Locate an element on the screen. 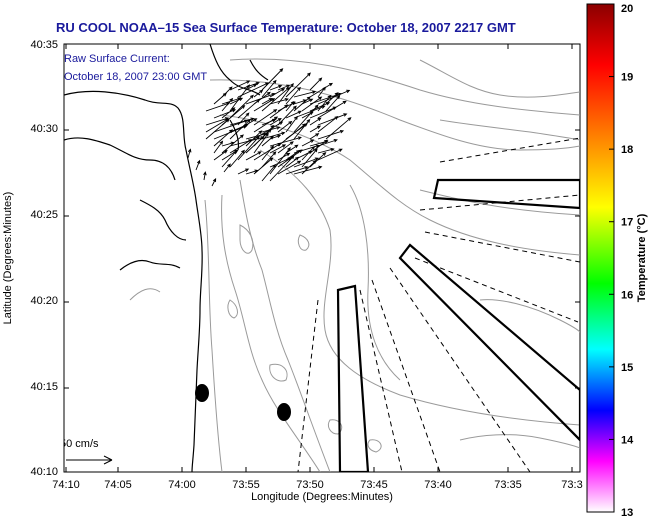 The height and width of the screenshot is (518, 651). y-tick-label: 40:15 is located at coordinates (44, 387).